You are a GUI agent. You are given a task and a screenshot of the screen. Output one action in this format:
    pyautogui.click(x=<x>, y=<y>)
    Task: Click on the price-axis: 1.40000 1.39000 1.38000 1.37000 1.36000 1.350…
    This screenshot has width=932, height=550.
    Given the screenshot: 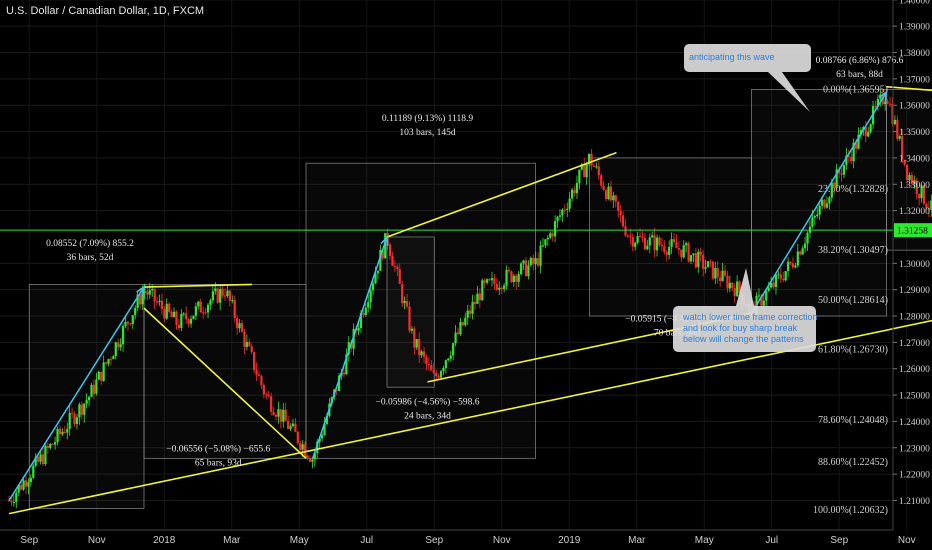 What is the action you would take?
    pyautogui.click(x=912, y=265)
    